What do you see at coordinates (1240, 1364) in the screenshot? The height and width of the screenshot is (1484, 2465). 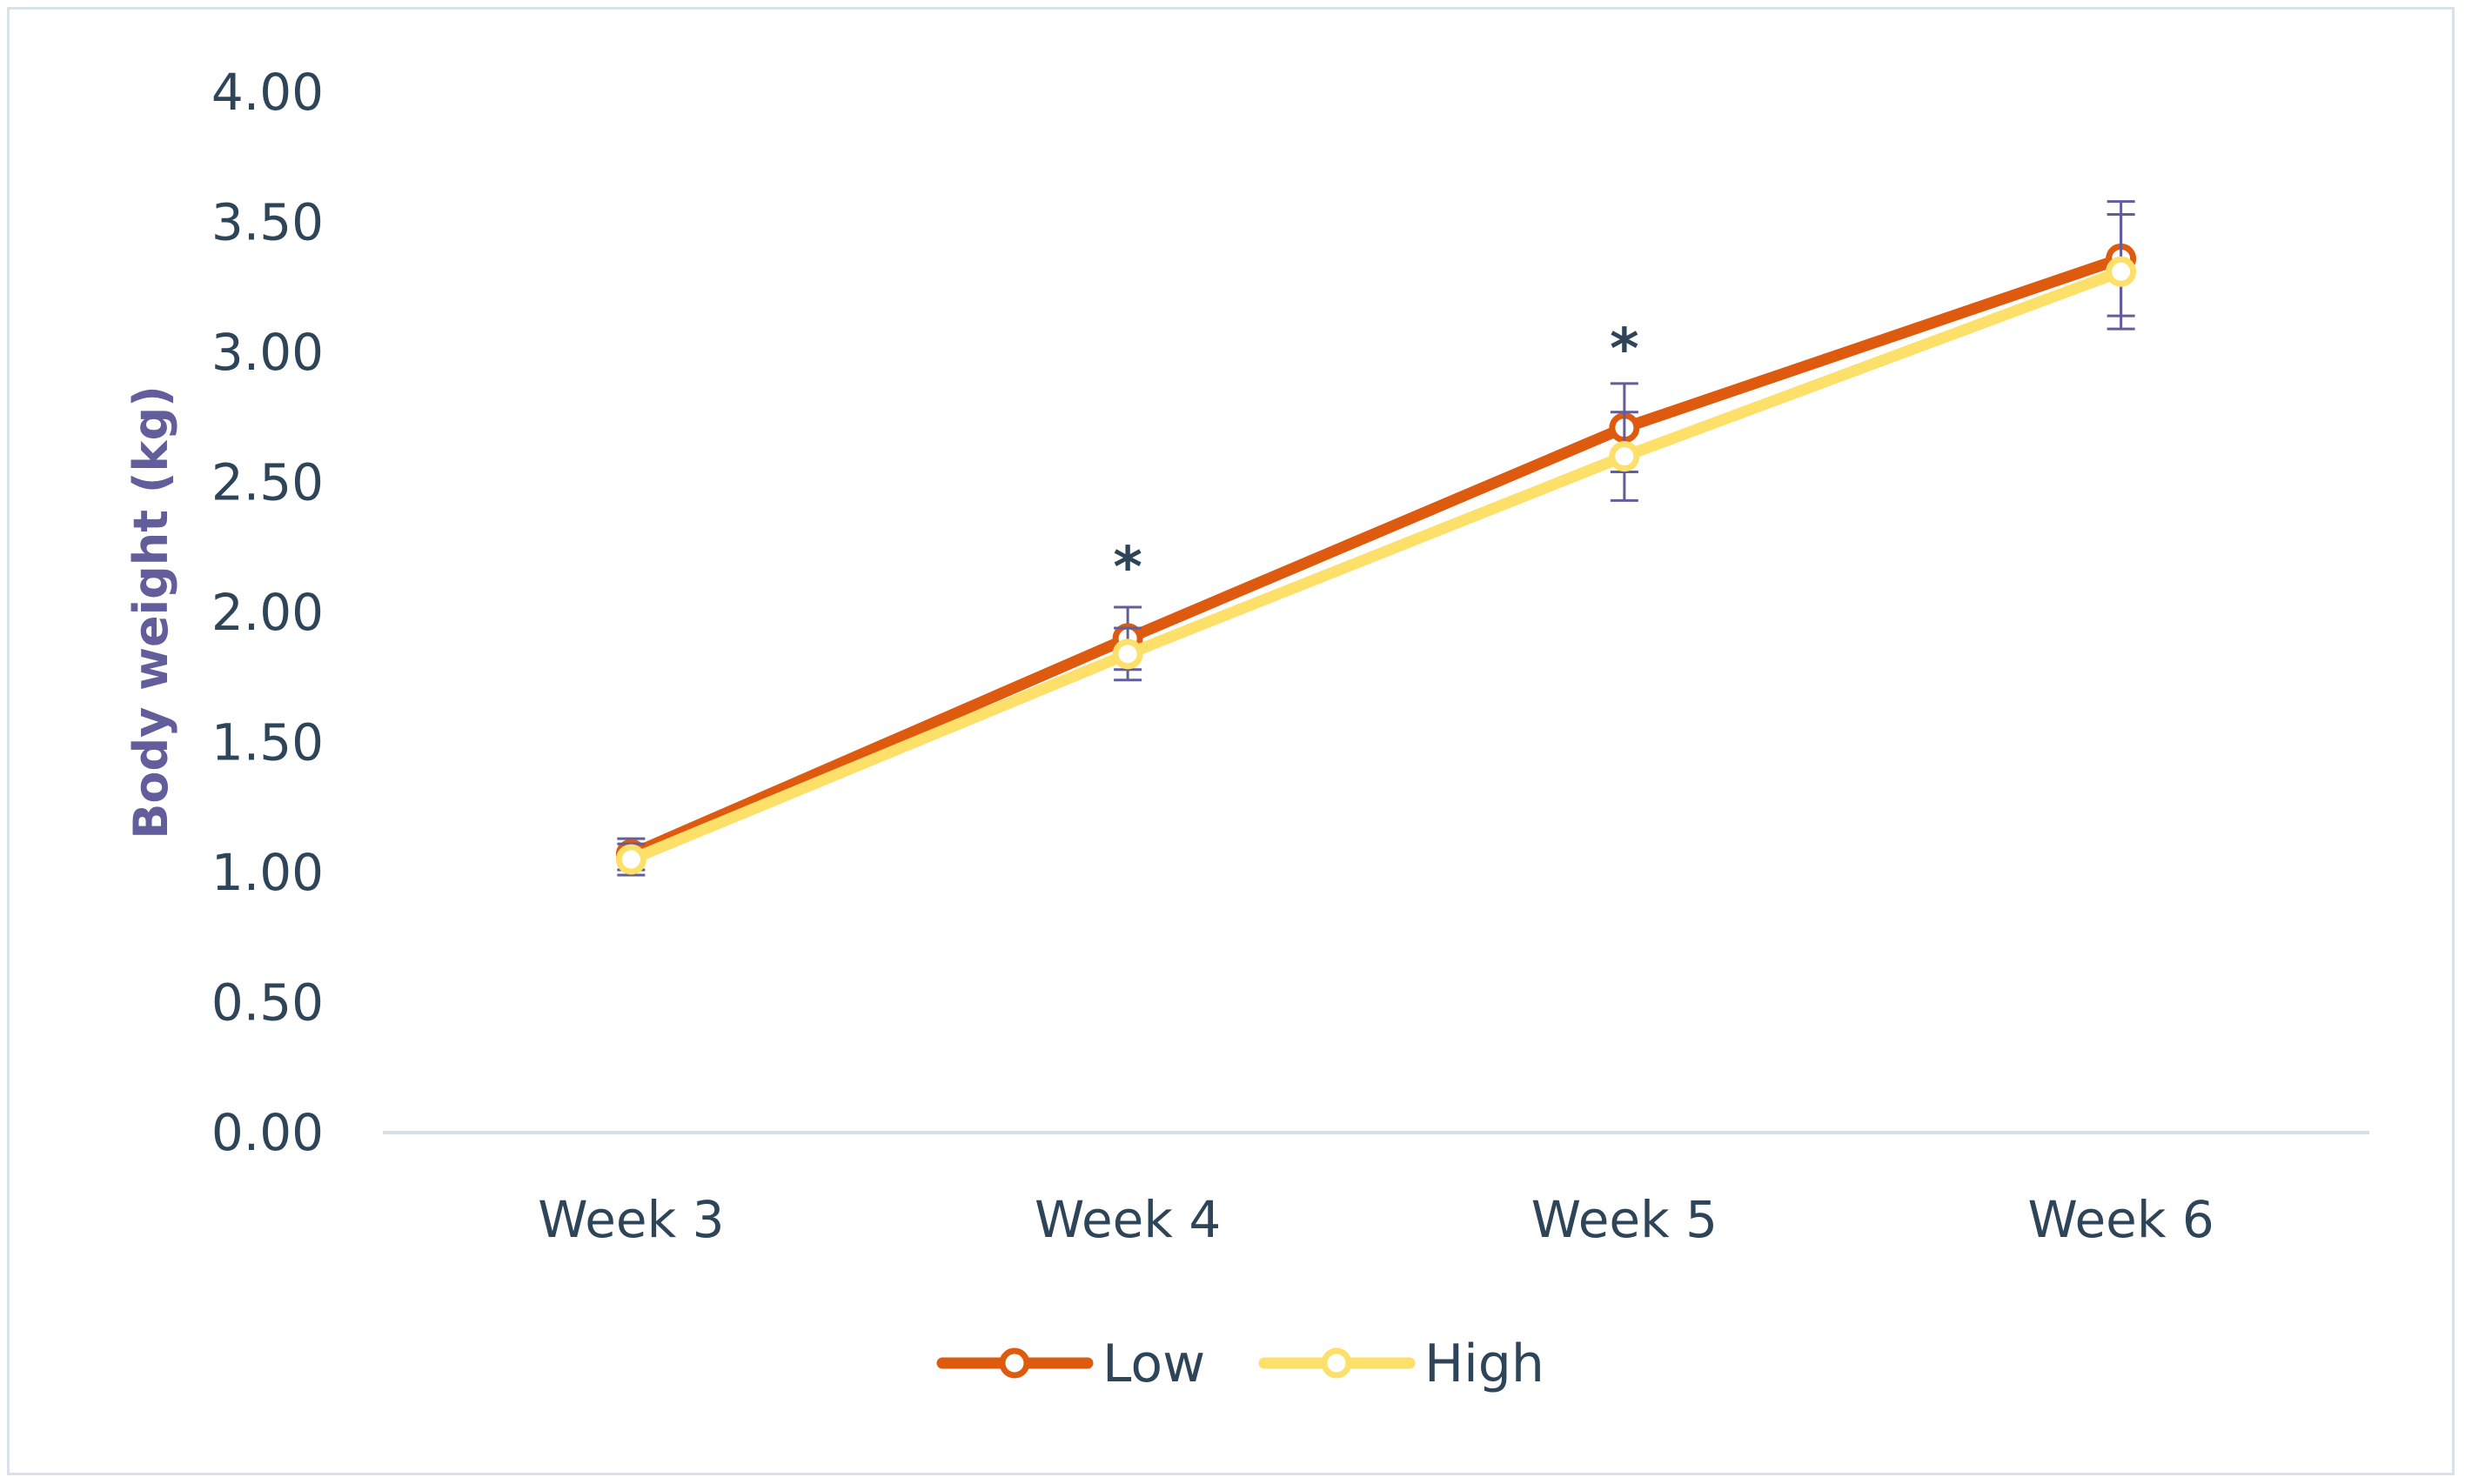 I see `legend: Low High` at bounding box center [1240, 1364].